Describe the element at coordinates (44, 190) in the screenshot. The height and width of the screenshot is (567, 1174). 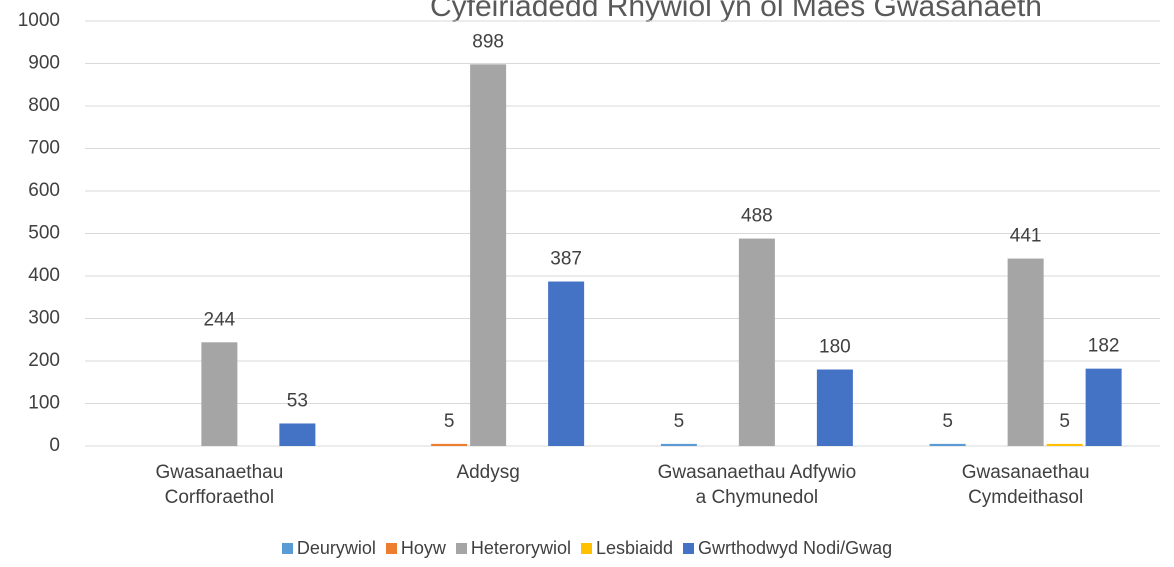
I see `y-tick-label: 600` at that location.